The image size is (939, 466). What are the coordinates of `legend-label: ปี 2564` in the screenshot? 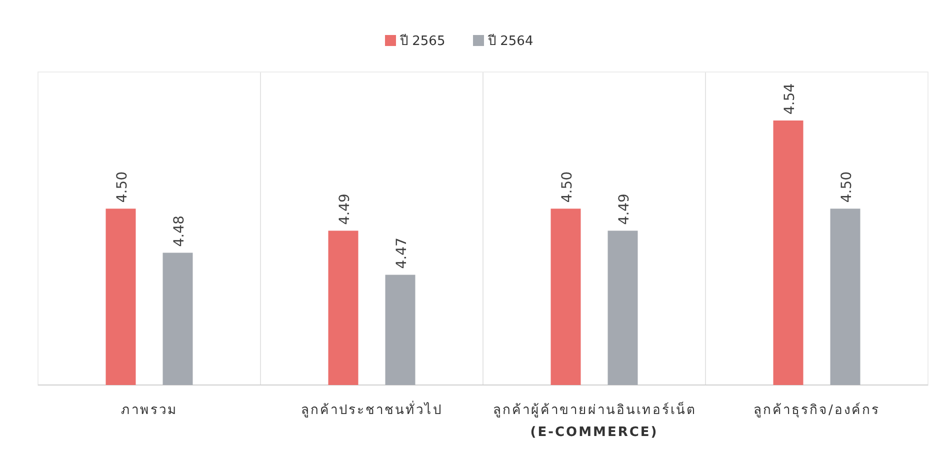 It's located at (510, 41).